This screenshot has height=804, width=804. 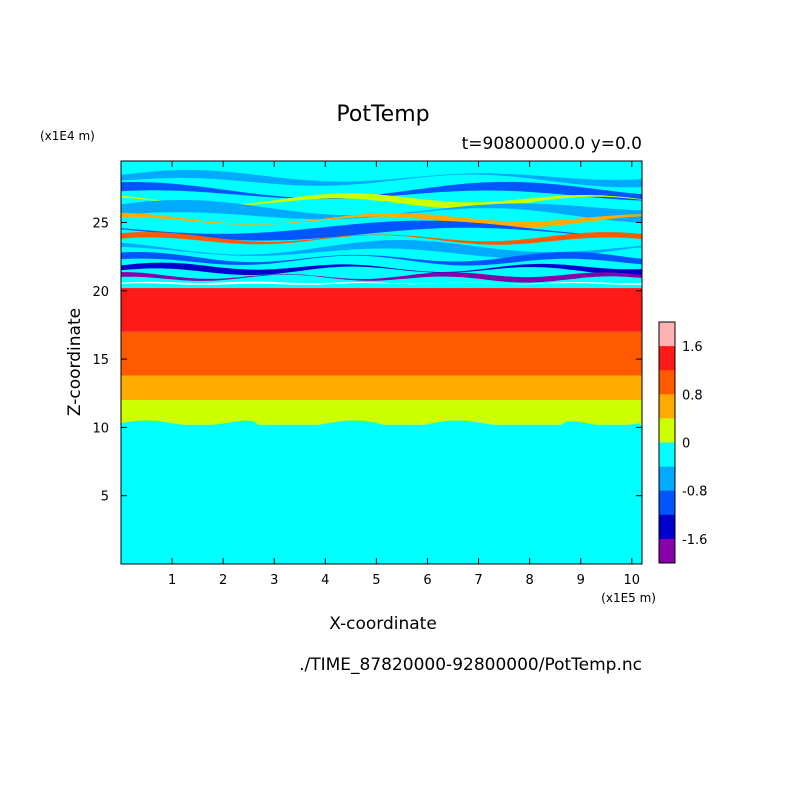 I want to click on colorbar-label-2: 0, so click(x=686, y=444).